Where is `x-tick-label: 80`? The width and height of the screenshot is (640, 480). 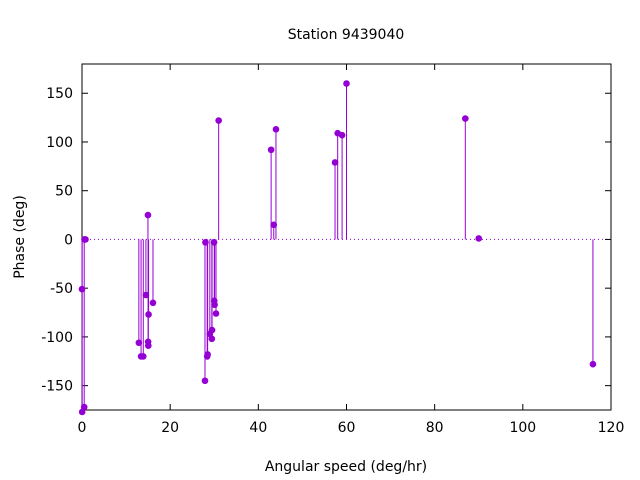 x-tick-label: 80 is located at coordinates (435, 428).